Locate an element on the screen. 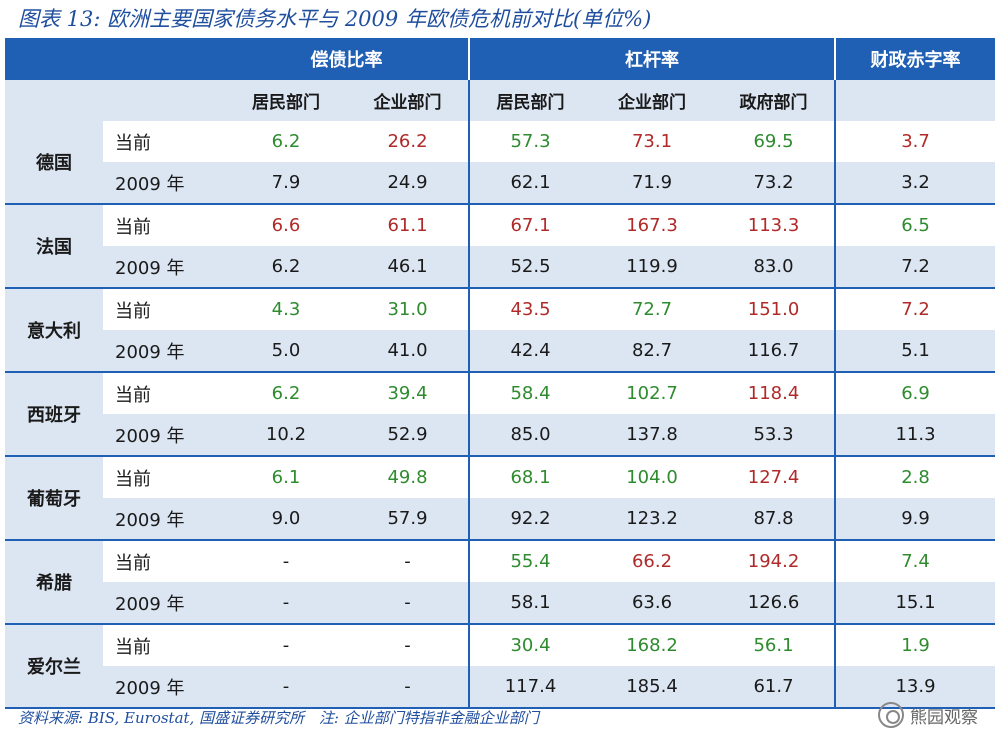  value-cell: 168.2 is located at coordinates (652, 645).